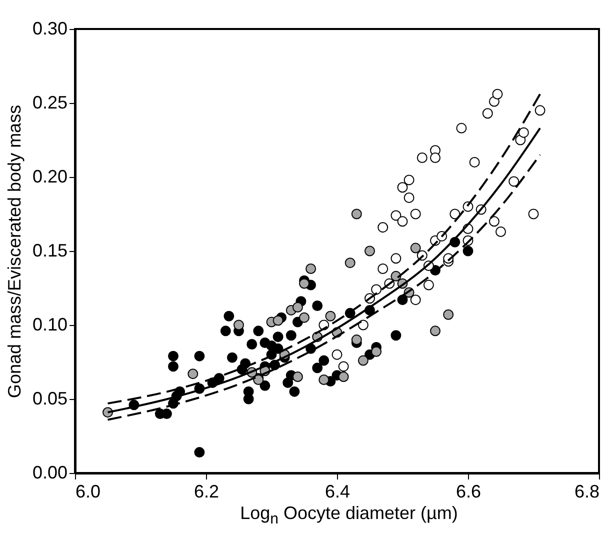  I want to click on y-tick-label: 0.05, so click(50, 398).